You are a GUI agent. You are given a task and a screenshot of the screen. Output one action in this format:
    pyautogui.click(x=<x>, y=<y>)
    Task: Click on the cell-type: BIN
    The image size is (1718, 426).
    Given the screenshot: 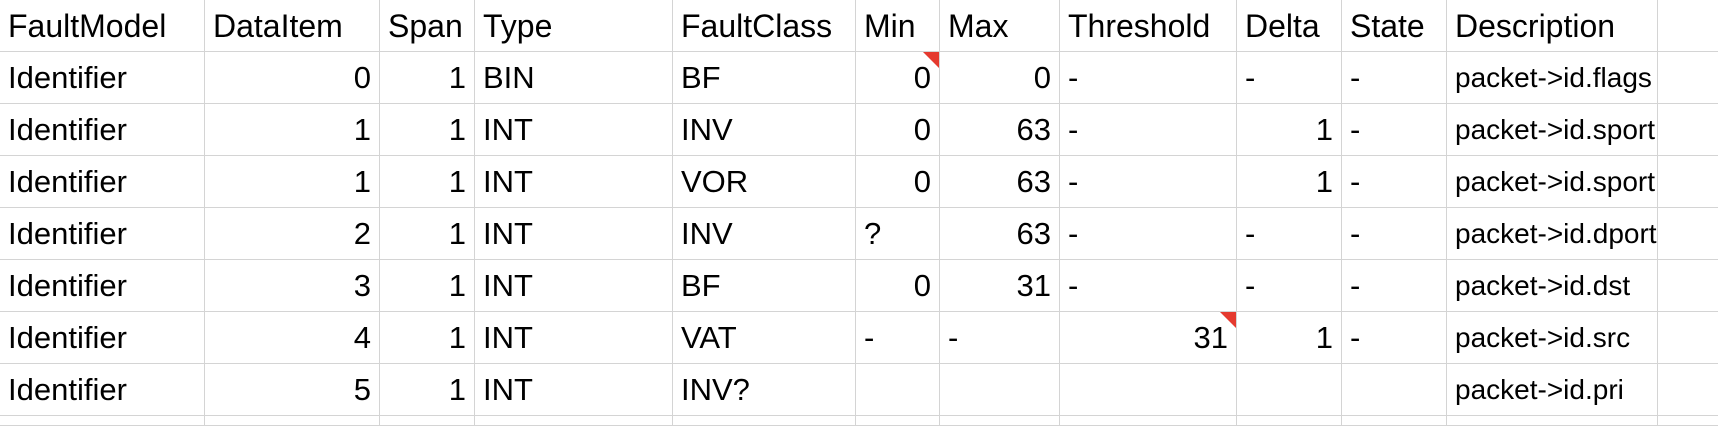 What is the action you would take?
    pyautogui.click(x=574, y=78)
    